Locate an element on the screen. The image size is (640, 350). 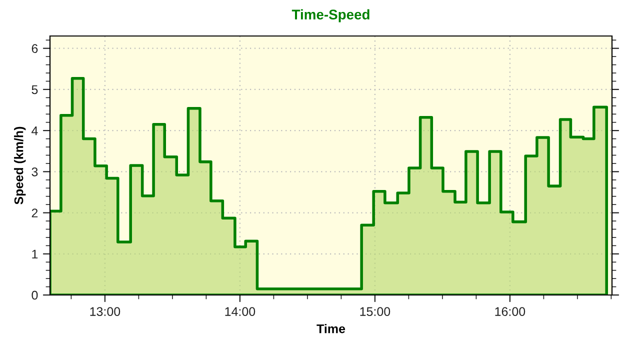
y-tick-label: 0 is located at coordinates (35, 295).